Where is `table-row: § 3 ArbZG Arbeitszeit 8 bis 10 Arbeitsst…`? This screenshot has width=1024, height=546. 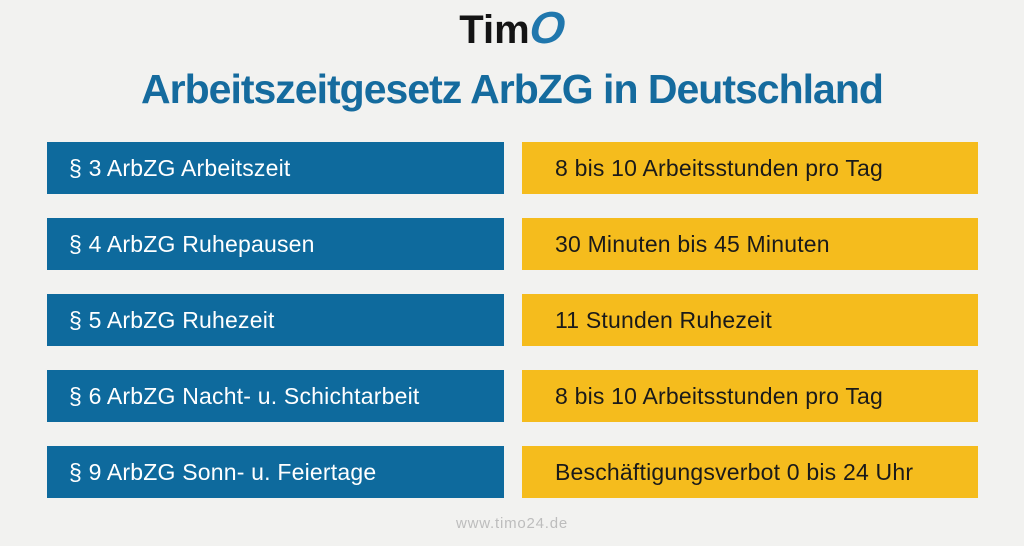 table-row: § 3 ArbZG Arbeitszeit 8 bis 10 Arbeitsst… is located at coordinates (512, 168).